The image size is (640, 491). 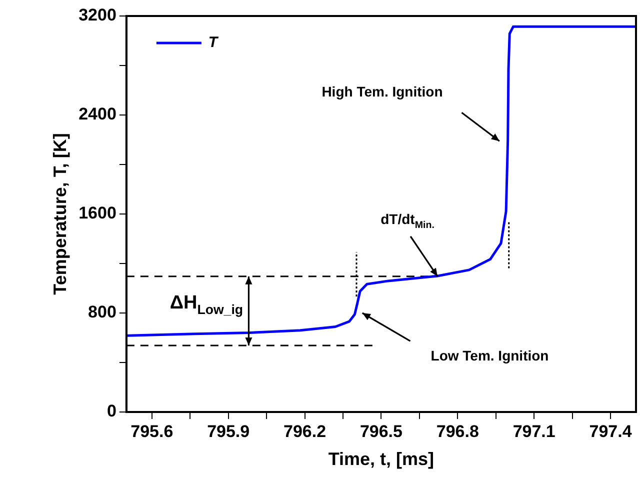 What do you see at coordinates (152, 431) in the screenshot?
I see `x-tick-label: 795.6` at bounding box center [152, 431].